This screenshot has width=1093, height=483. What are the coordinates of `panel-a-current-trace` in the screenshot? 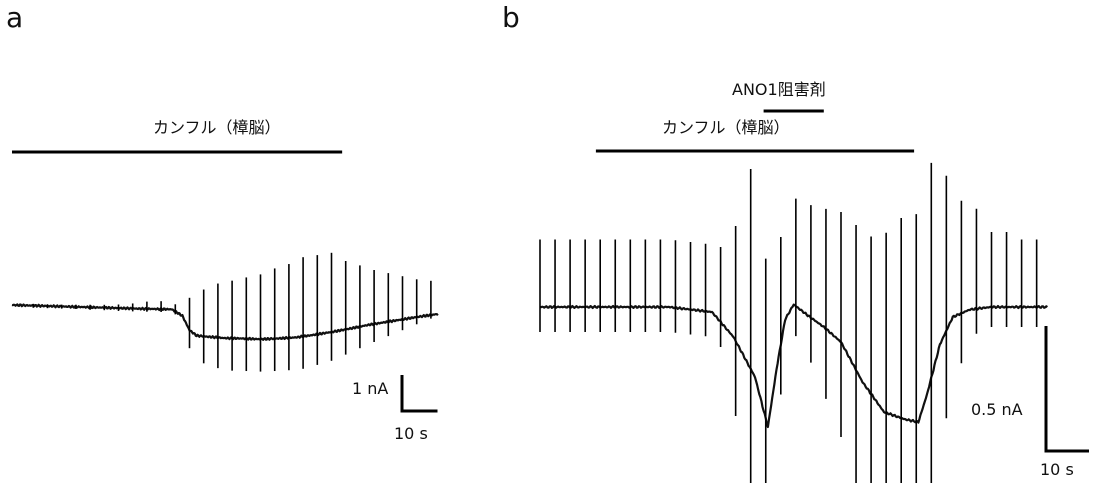 It's located at (225, 322).